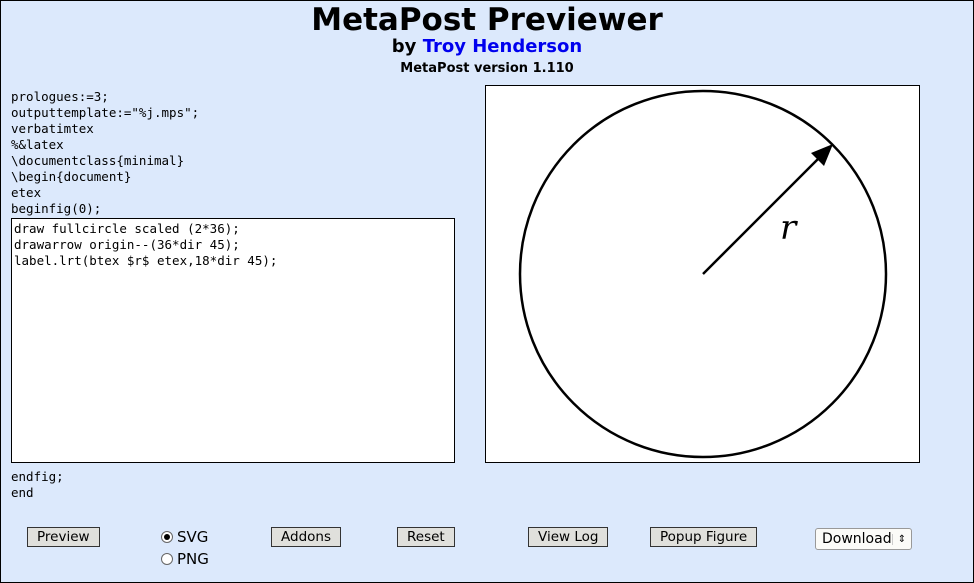  What do you see at coordinates (901, 539) in the screenshot?
I see `updown-chevron-icon: ⇕` at bounding box center [901, 539].